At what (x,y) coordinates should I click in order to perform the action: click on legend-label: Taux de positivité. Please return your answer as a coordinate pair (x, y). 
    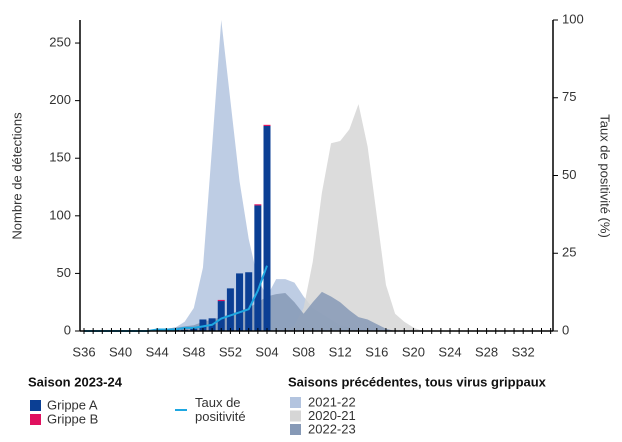
    Looking at the image, I should click on (220, 410).